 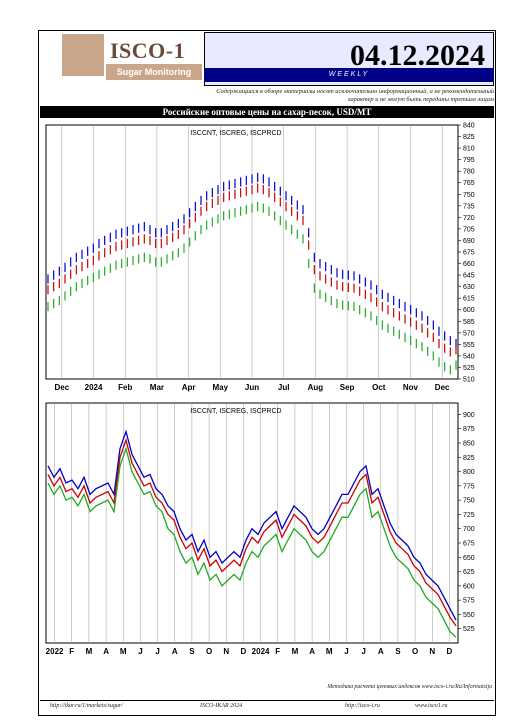 What do you see at coordinates (157, 387) in the screenshot?
I see `x-tick-label: Mar` at bounding box center [157, 387].